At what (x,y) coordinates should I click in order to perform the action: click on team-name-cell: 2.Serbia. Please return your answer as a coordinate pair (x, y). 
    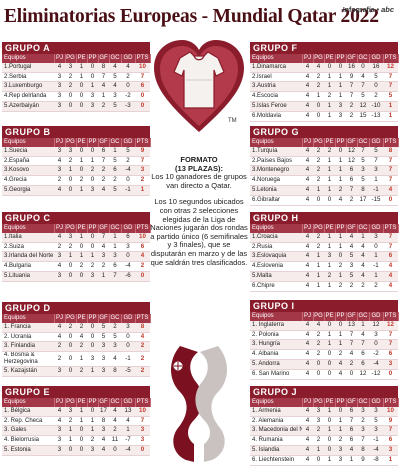
    Looking at the image, I should click on (28, 77).